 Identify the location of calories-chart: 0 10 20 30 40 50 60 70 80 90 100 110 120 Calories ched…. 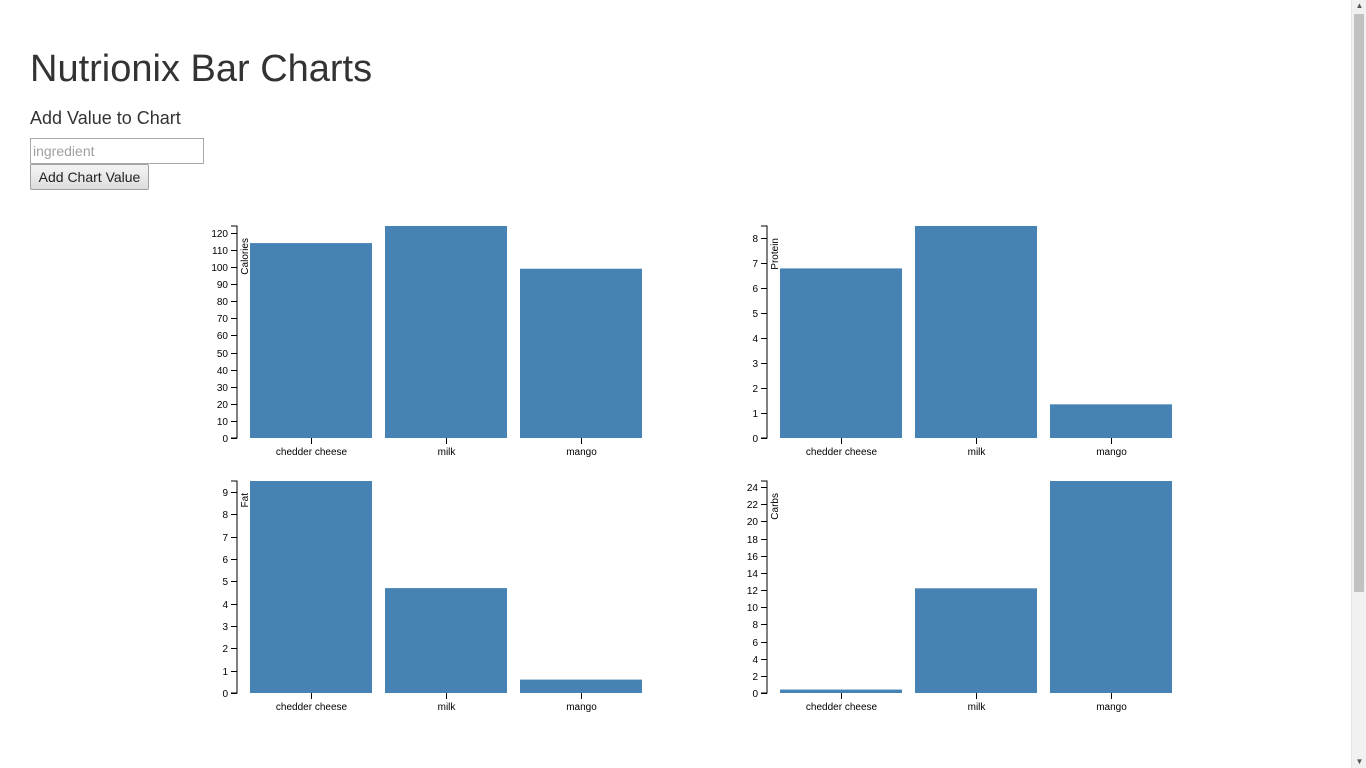
(426, 341).